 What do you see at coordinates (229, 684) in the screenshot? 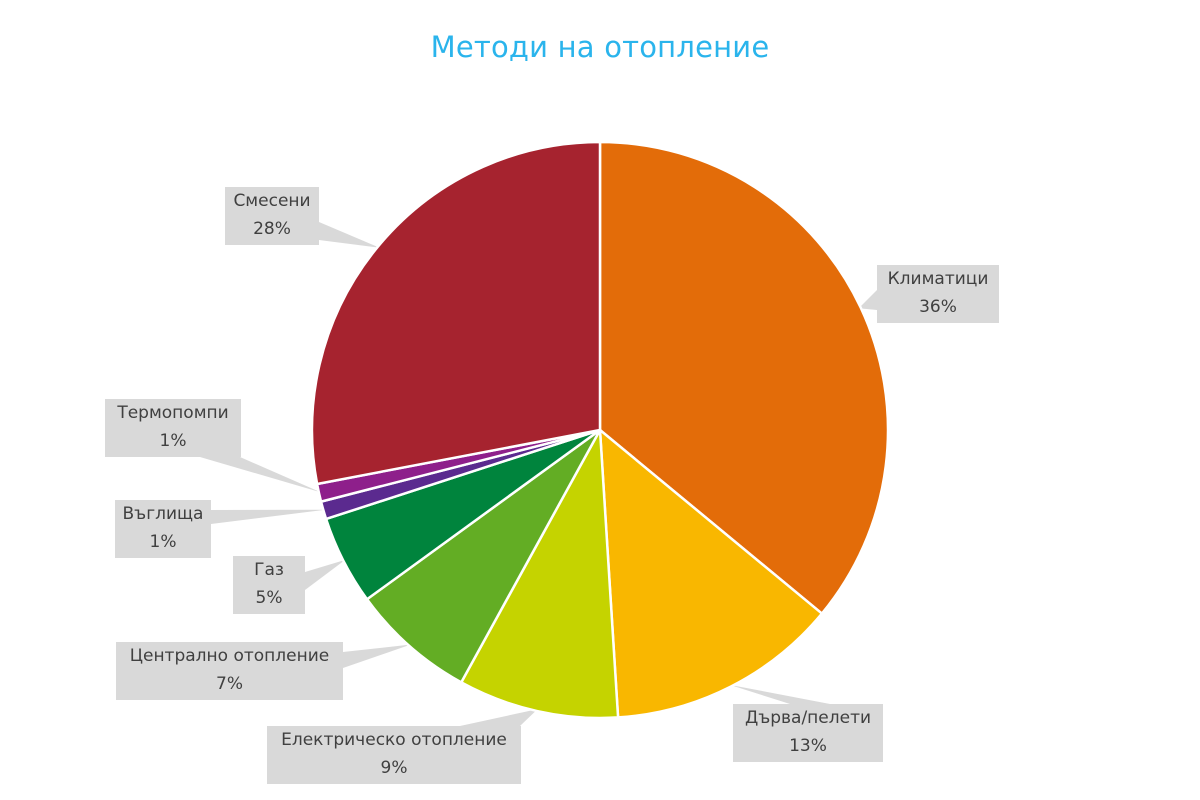
I see `label-pct: 7%` at bounding box center [229, 684].